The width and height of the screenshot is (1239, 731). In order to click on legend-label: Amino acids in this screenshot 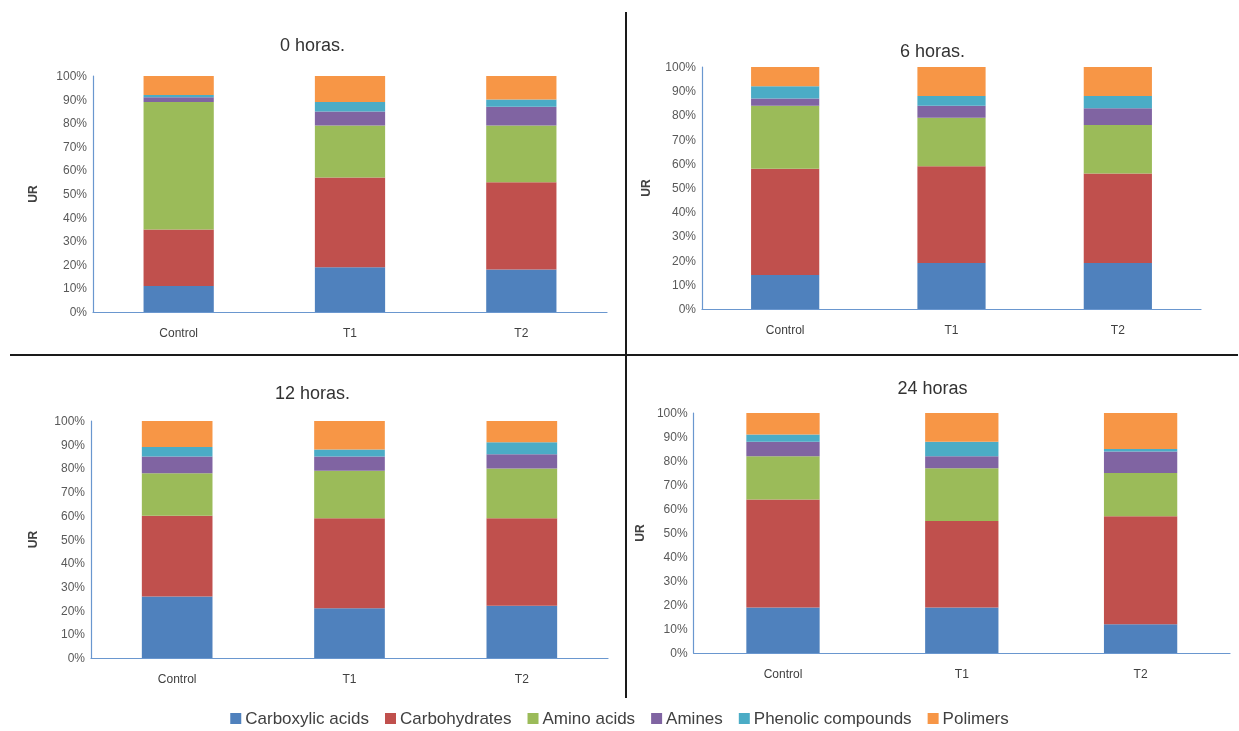, I will do `click(589, 718)`.